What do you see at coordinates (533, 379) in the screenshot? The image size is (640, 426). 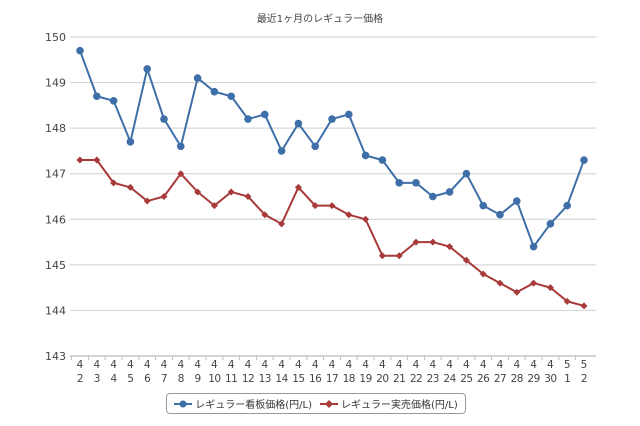 I see `x-tick-label-day: 29` at bounding box center [533, 379].